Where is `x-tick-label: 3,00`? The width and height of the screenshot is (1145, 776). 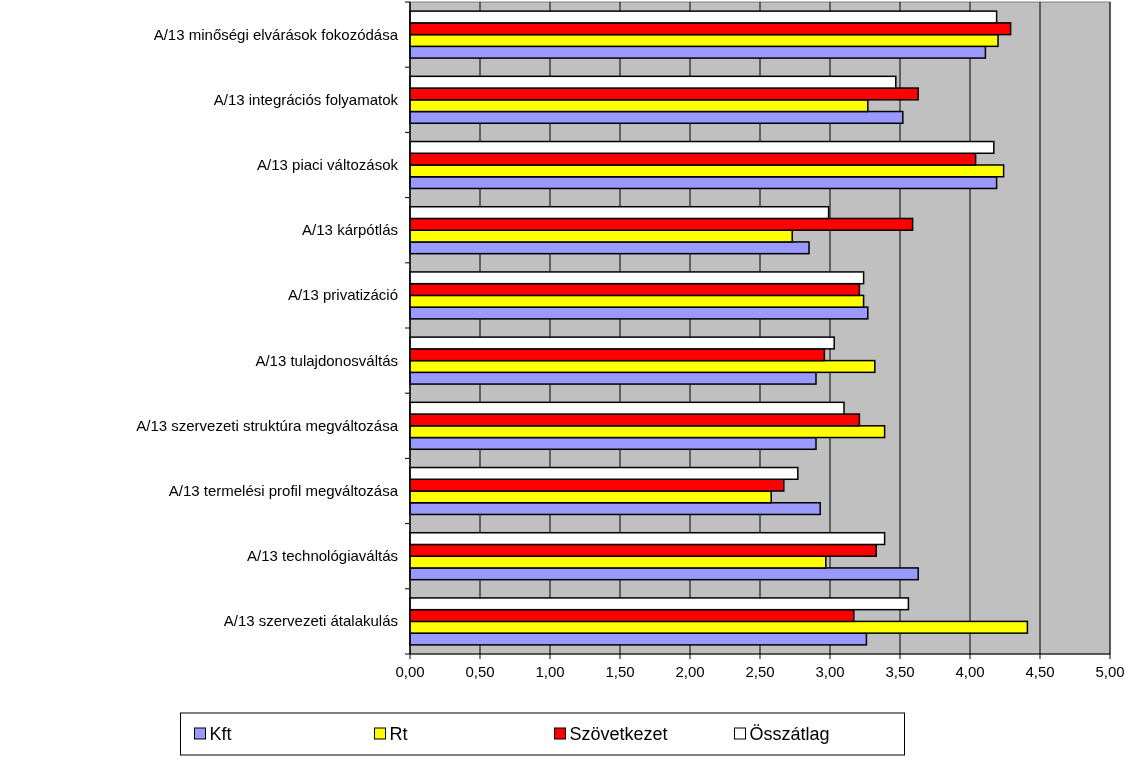
x-tick-label: 3,00 is located at coordinates (830, 671).